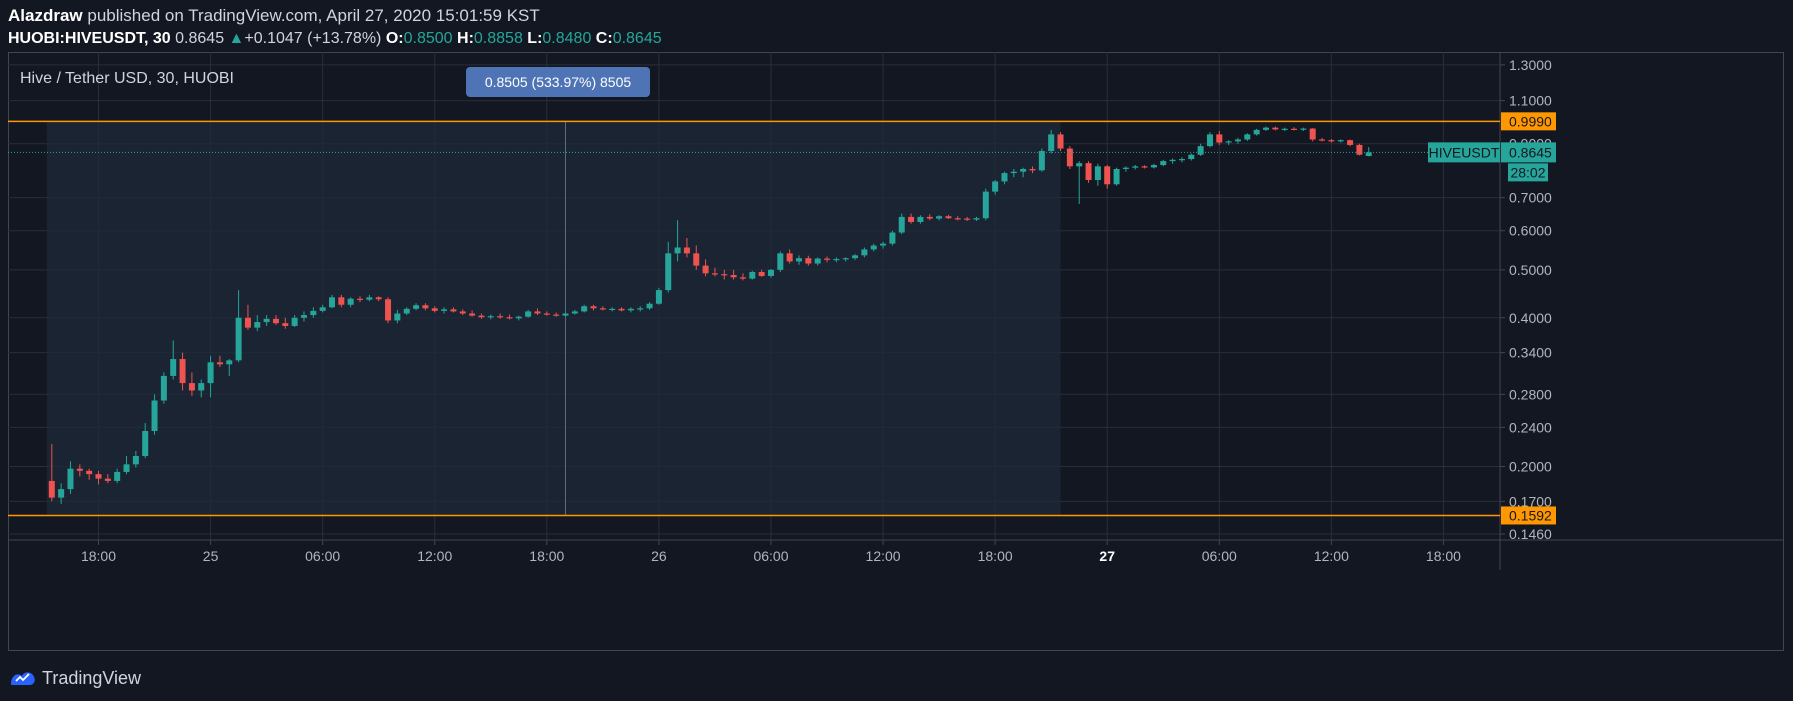  I want to click on x-tick-label: 12:00, so click(883, 556).